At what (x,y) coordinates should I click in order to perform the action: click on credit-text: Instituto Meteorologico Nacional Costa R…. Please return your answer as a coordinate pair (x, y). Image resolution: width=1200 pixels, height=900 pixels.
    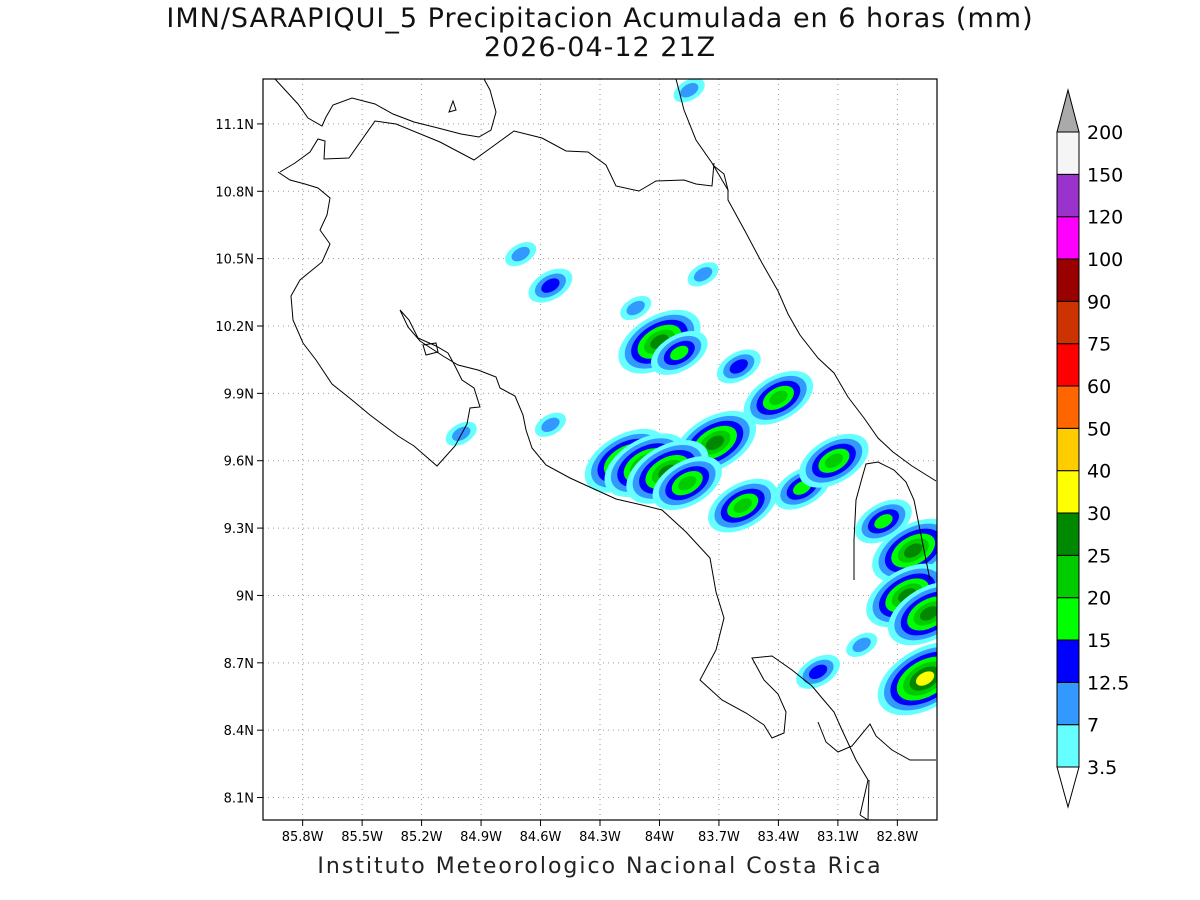
    Looking at the image, I should click on (600, 866).